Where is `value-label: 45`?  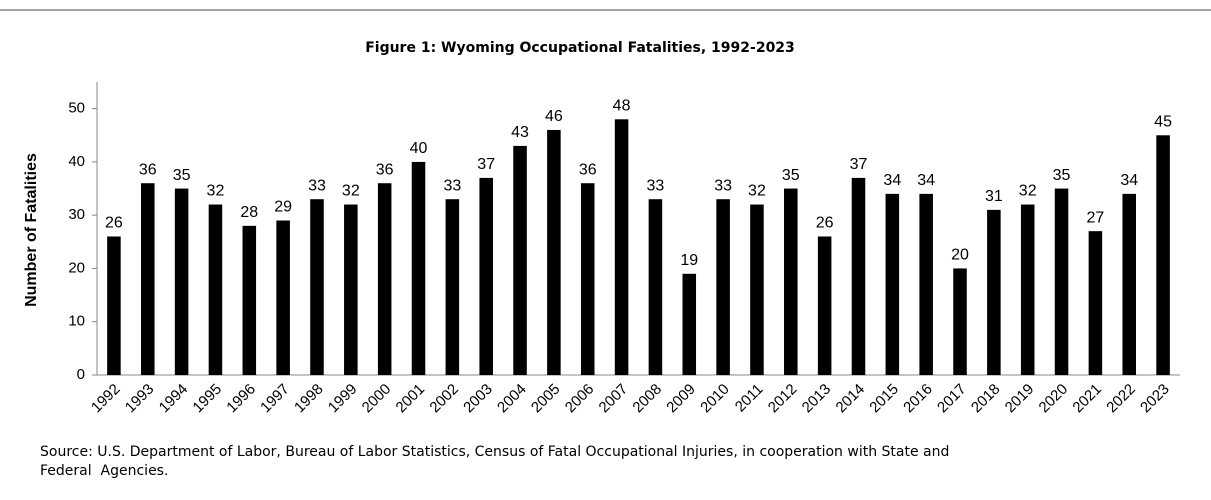
value-label: 45 is located at coordinates (1163, 121).